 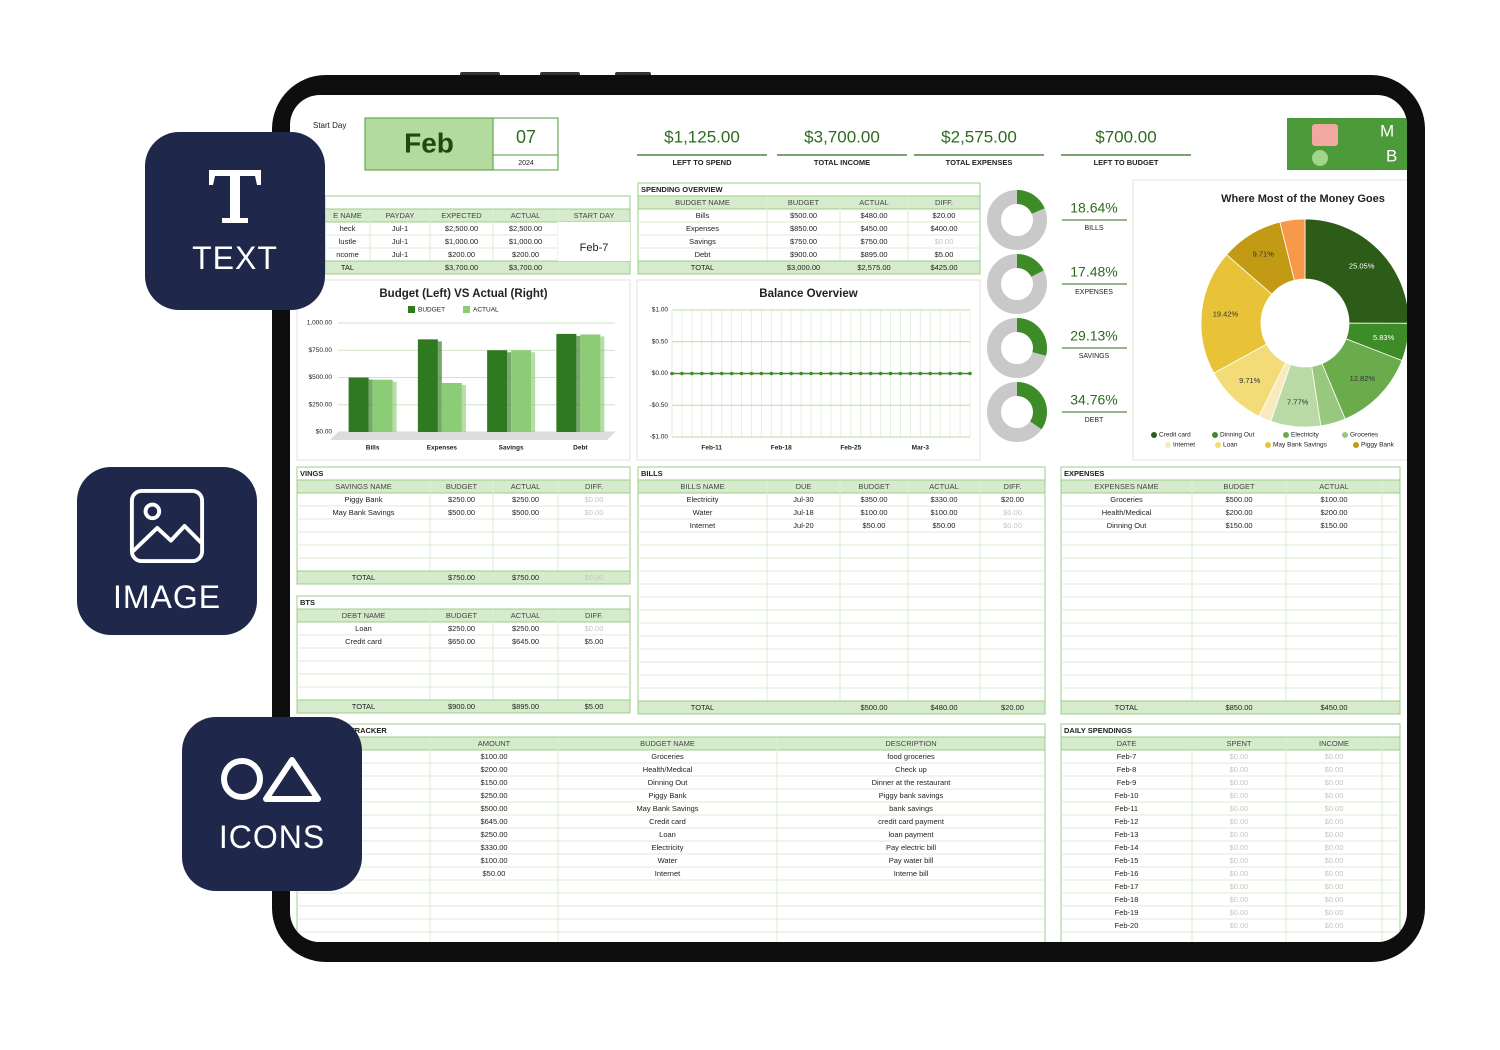 What do you see at coordinates (1391, 155) in the screenshot?
I see `logo-text: B` at bounding box center [1391, 155].